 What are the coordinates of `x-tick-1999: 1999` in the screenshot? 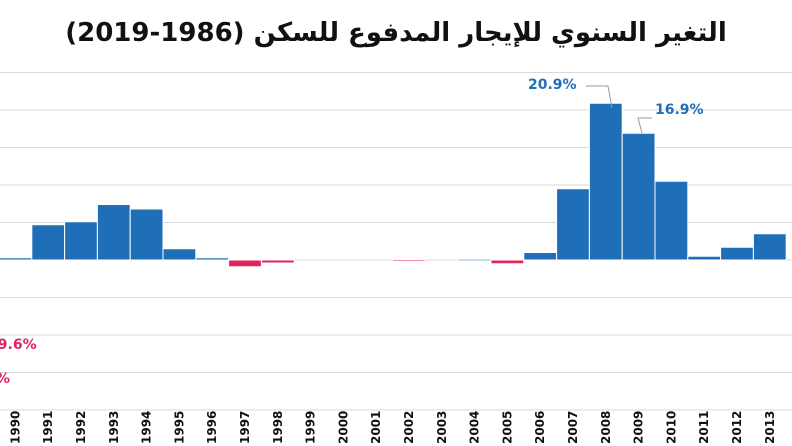 It's located at (311, 427).